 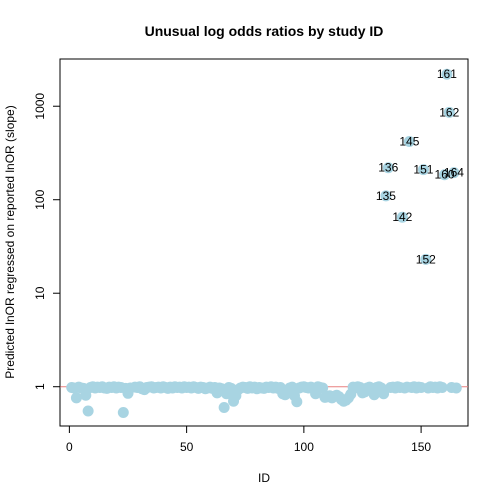 I want to click on x-tick-label: 100, so click(x=304, y=447).